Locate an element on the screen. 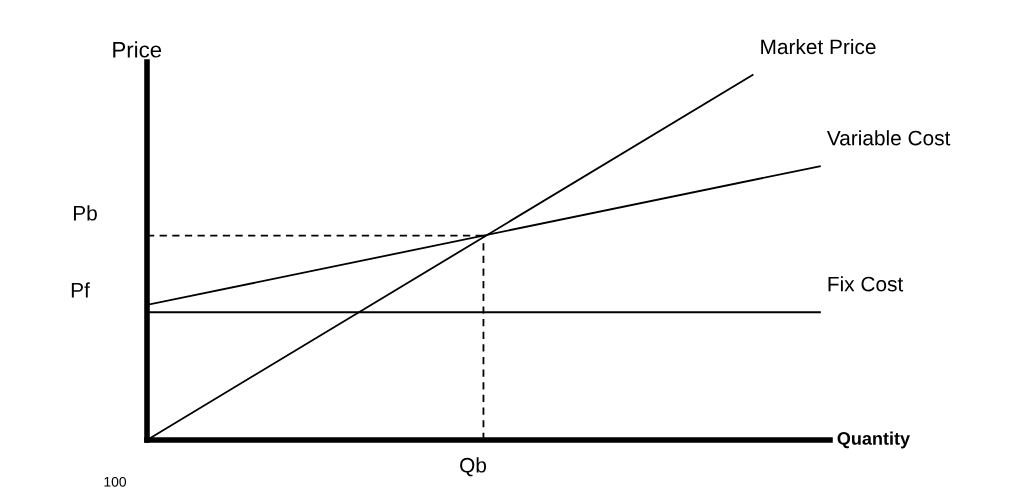  series-label: Variable Cost is located at coordinates (888, 138).